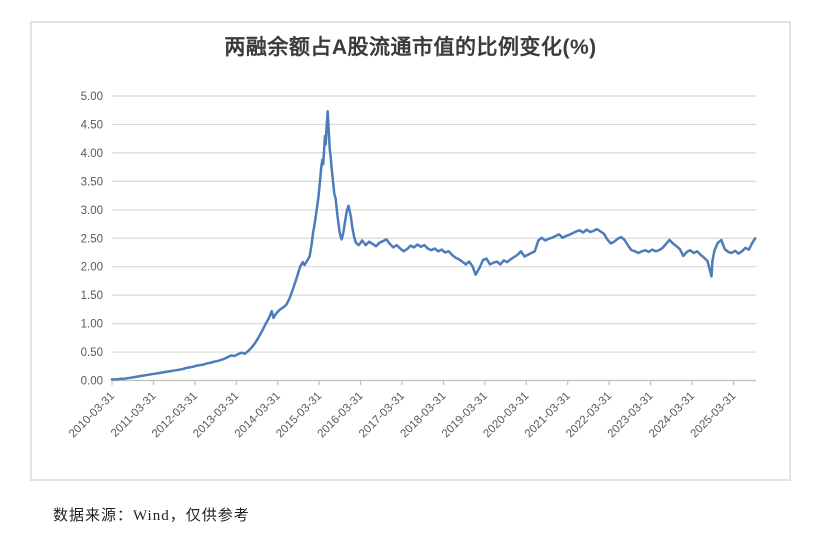 This screenshot has height=544, width=822. Describe the element at coordinates (92, 296) in the screenshot. I see `y-tick-label: 1.50` at that location.